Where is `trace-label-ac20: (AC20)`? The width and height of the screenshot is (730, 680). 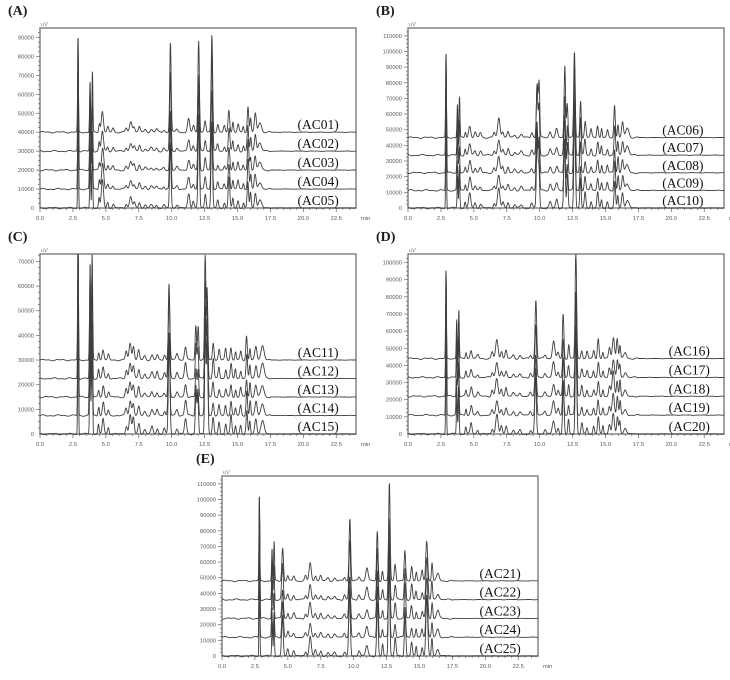
trace-label-ac20: (AC20) is located at coordinates (689, 426).